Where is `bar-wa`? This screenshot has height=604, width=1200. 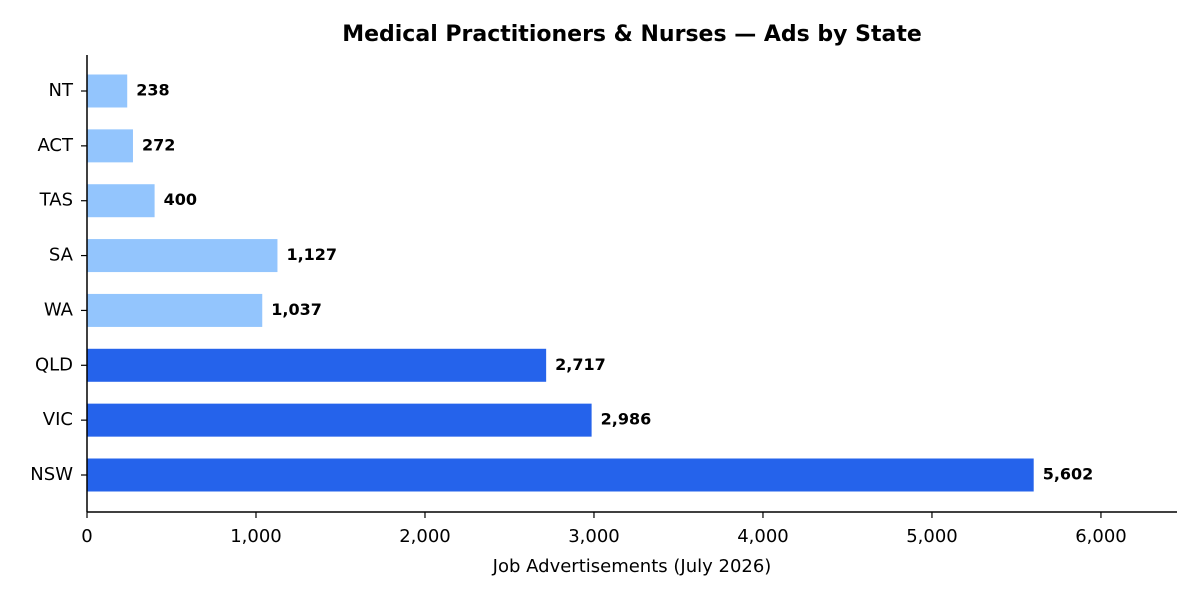
bar-wa is located at coordinates (175, 310).